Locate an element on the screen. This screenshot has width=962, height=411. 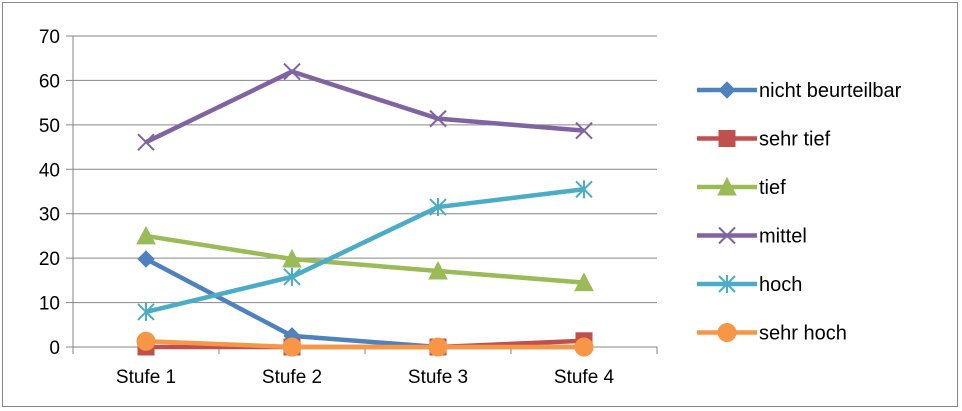
series-sehr-hoch is located at coordinates (365, 344).